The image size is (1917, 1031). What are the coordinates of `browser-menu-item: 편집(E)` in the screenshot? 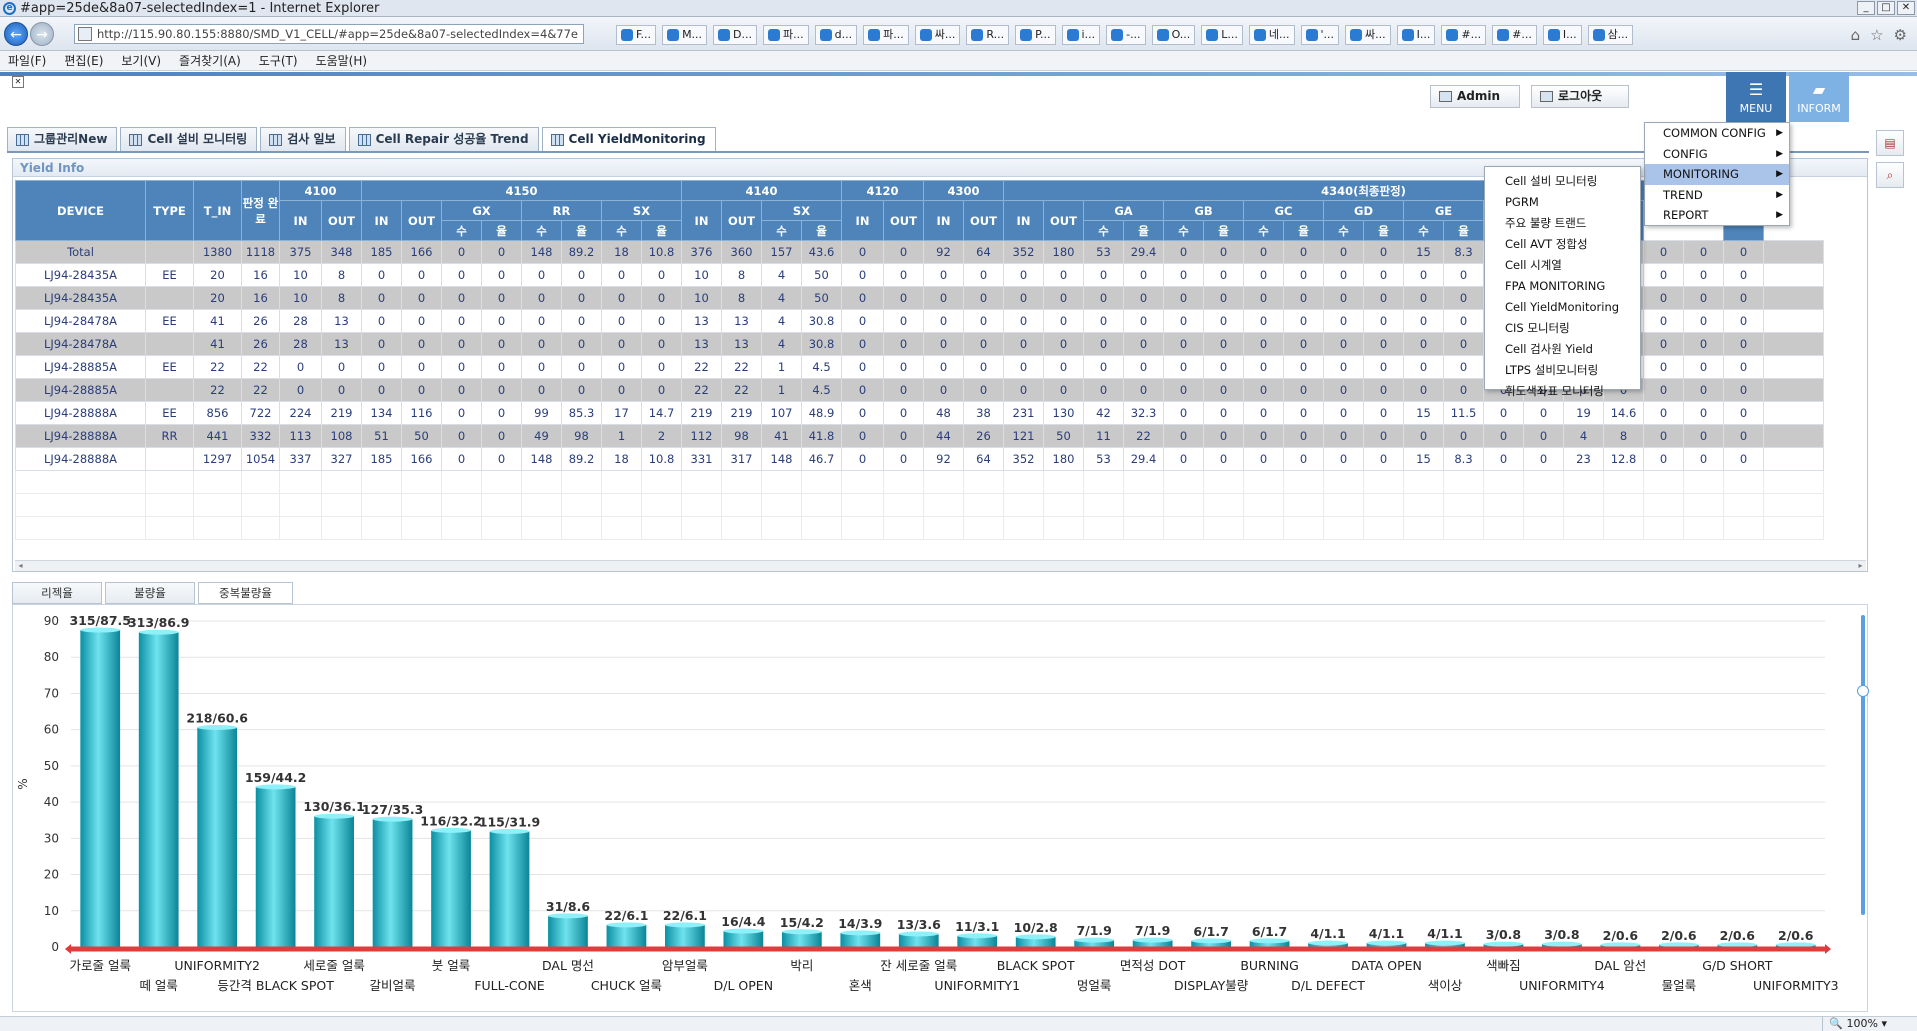 It's located at (84, 61).